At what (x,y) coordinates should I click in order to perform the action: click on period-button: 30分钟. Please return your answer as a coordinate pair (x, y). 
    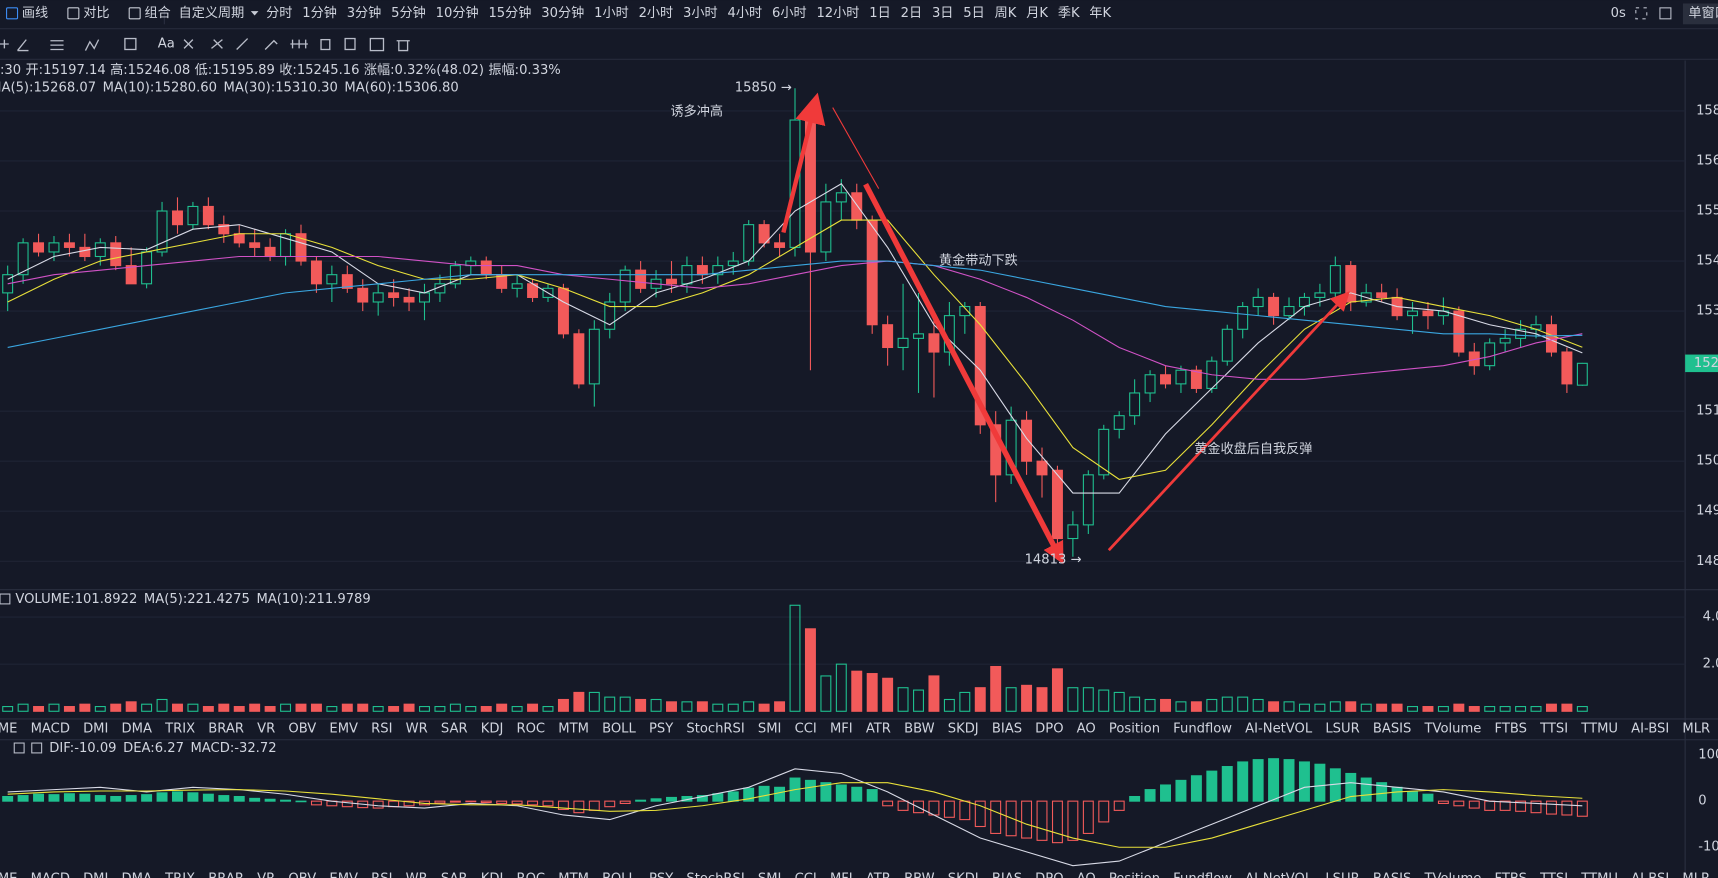
    Looking at the image, I should click on (562, 12).